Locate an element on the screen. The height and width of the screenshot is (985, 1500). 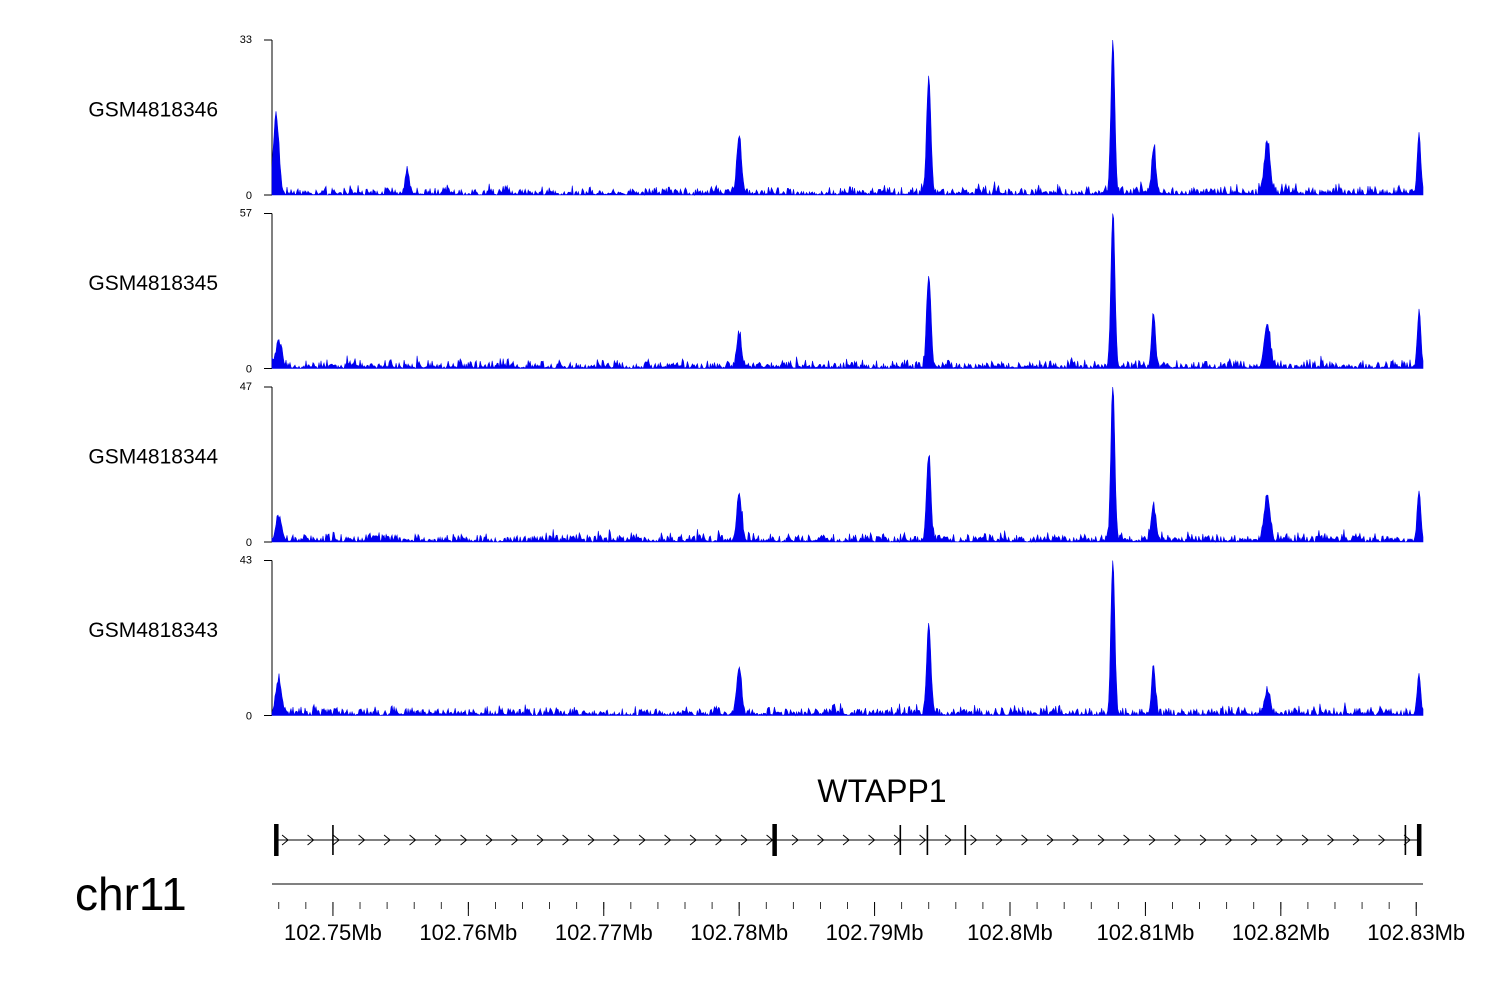
track-label: GSM4818343 is located at coordinates (153, 630).